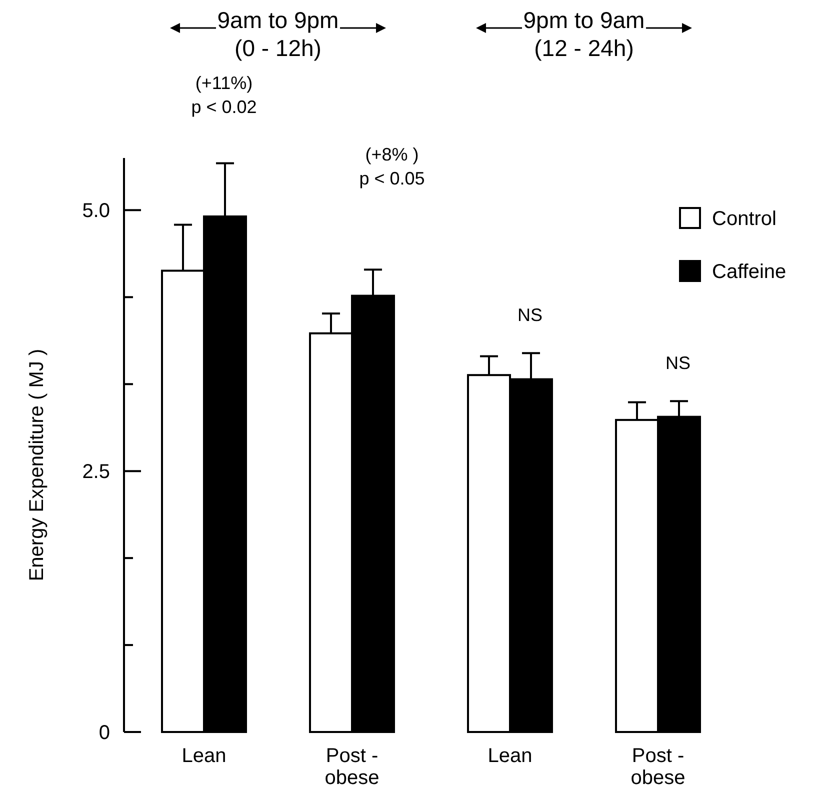 The height and width of the screenshot is (793, 823). Describe the element at coordinates (104, 733) in the screenshot. I see `y-tick-label: 0` at that location.